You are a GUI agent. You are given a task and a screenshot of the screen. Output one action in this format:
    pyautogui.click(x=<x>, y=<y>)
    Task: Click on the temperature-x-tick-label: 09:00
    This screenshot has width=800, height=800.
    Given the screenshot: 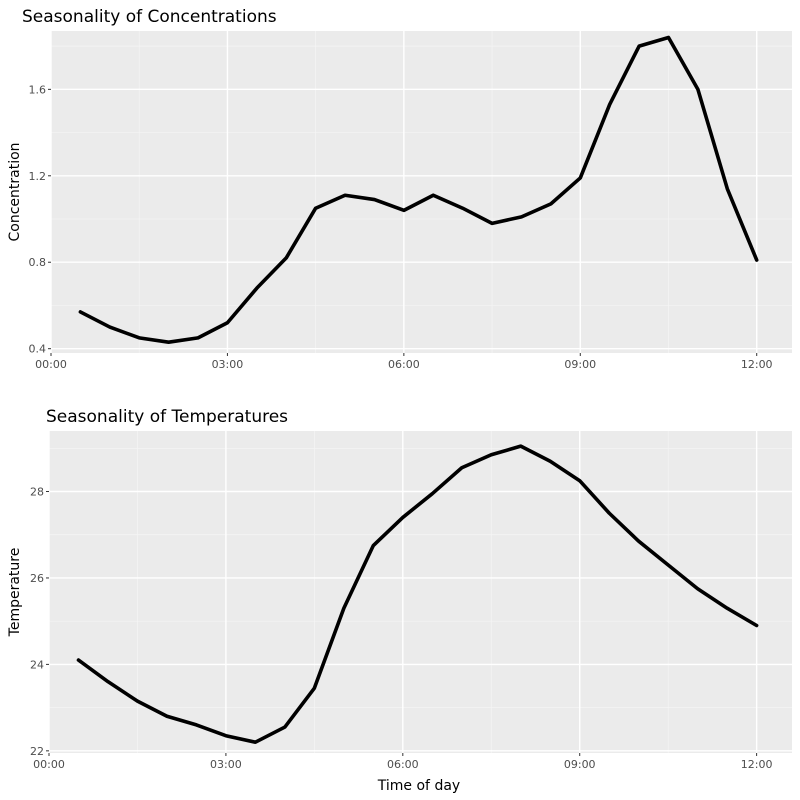 What is the action you would take?
    pyautogui.click(x=580, y=764)
    